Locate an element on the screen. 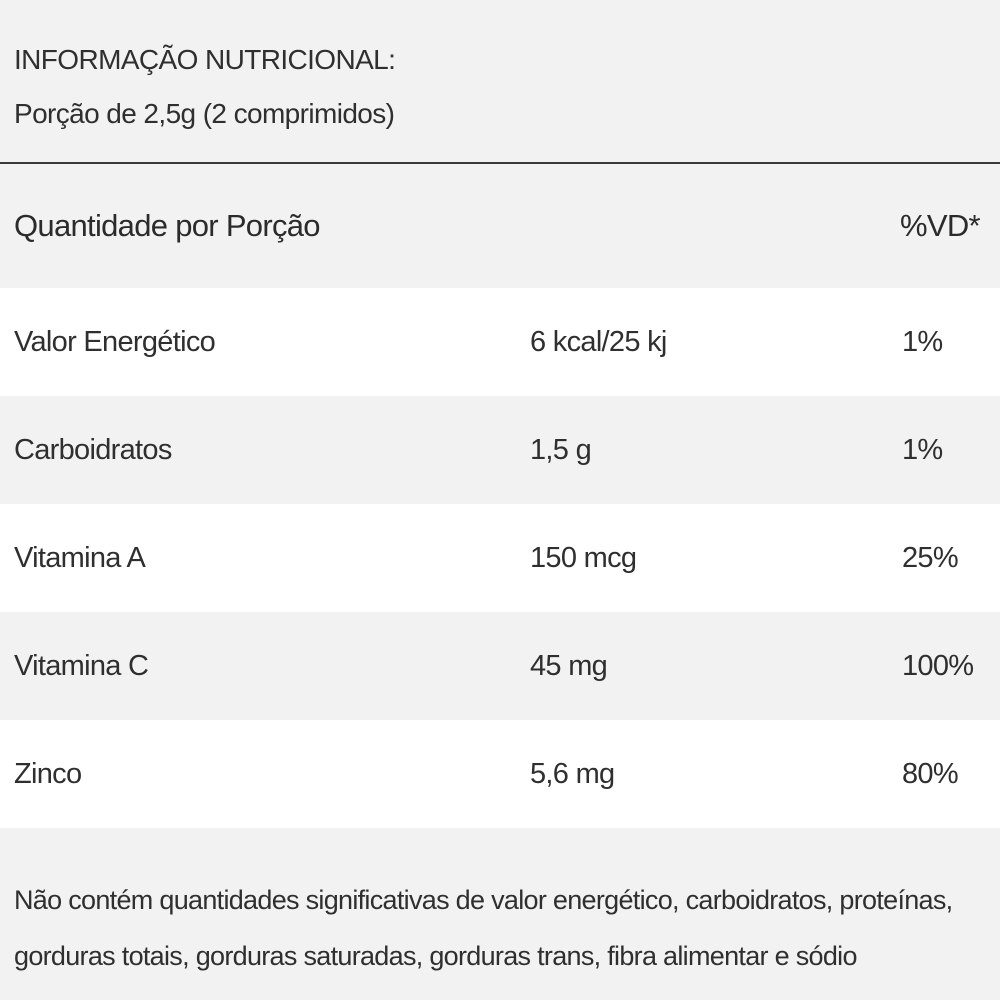 Image resolution: width=1000 pixels, height=1000 pixels. table-row: Zinco 5,6 mg 80% is located at coordinates (500, 774).